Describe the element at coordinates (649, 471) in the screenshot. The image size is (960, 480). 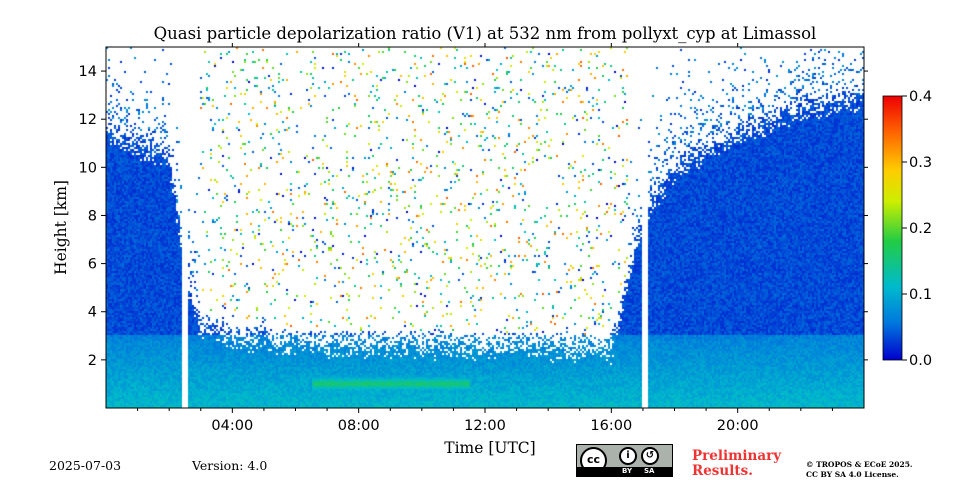
I see `cc-sa-label: SA` at that location.